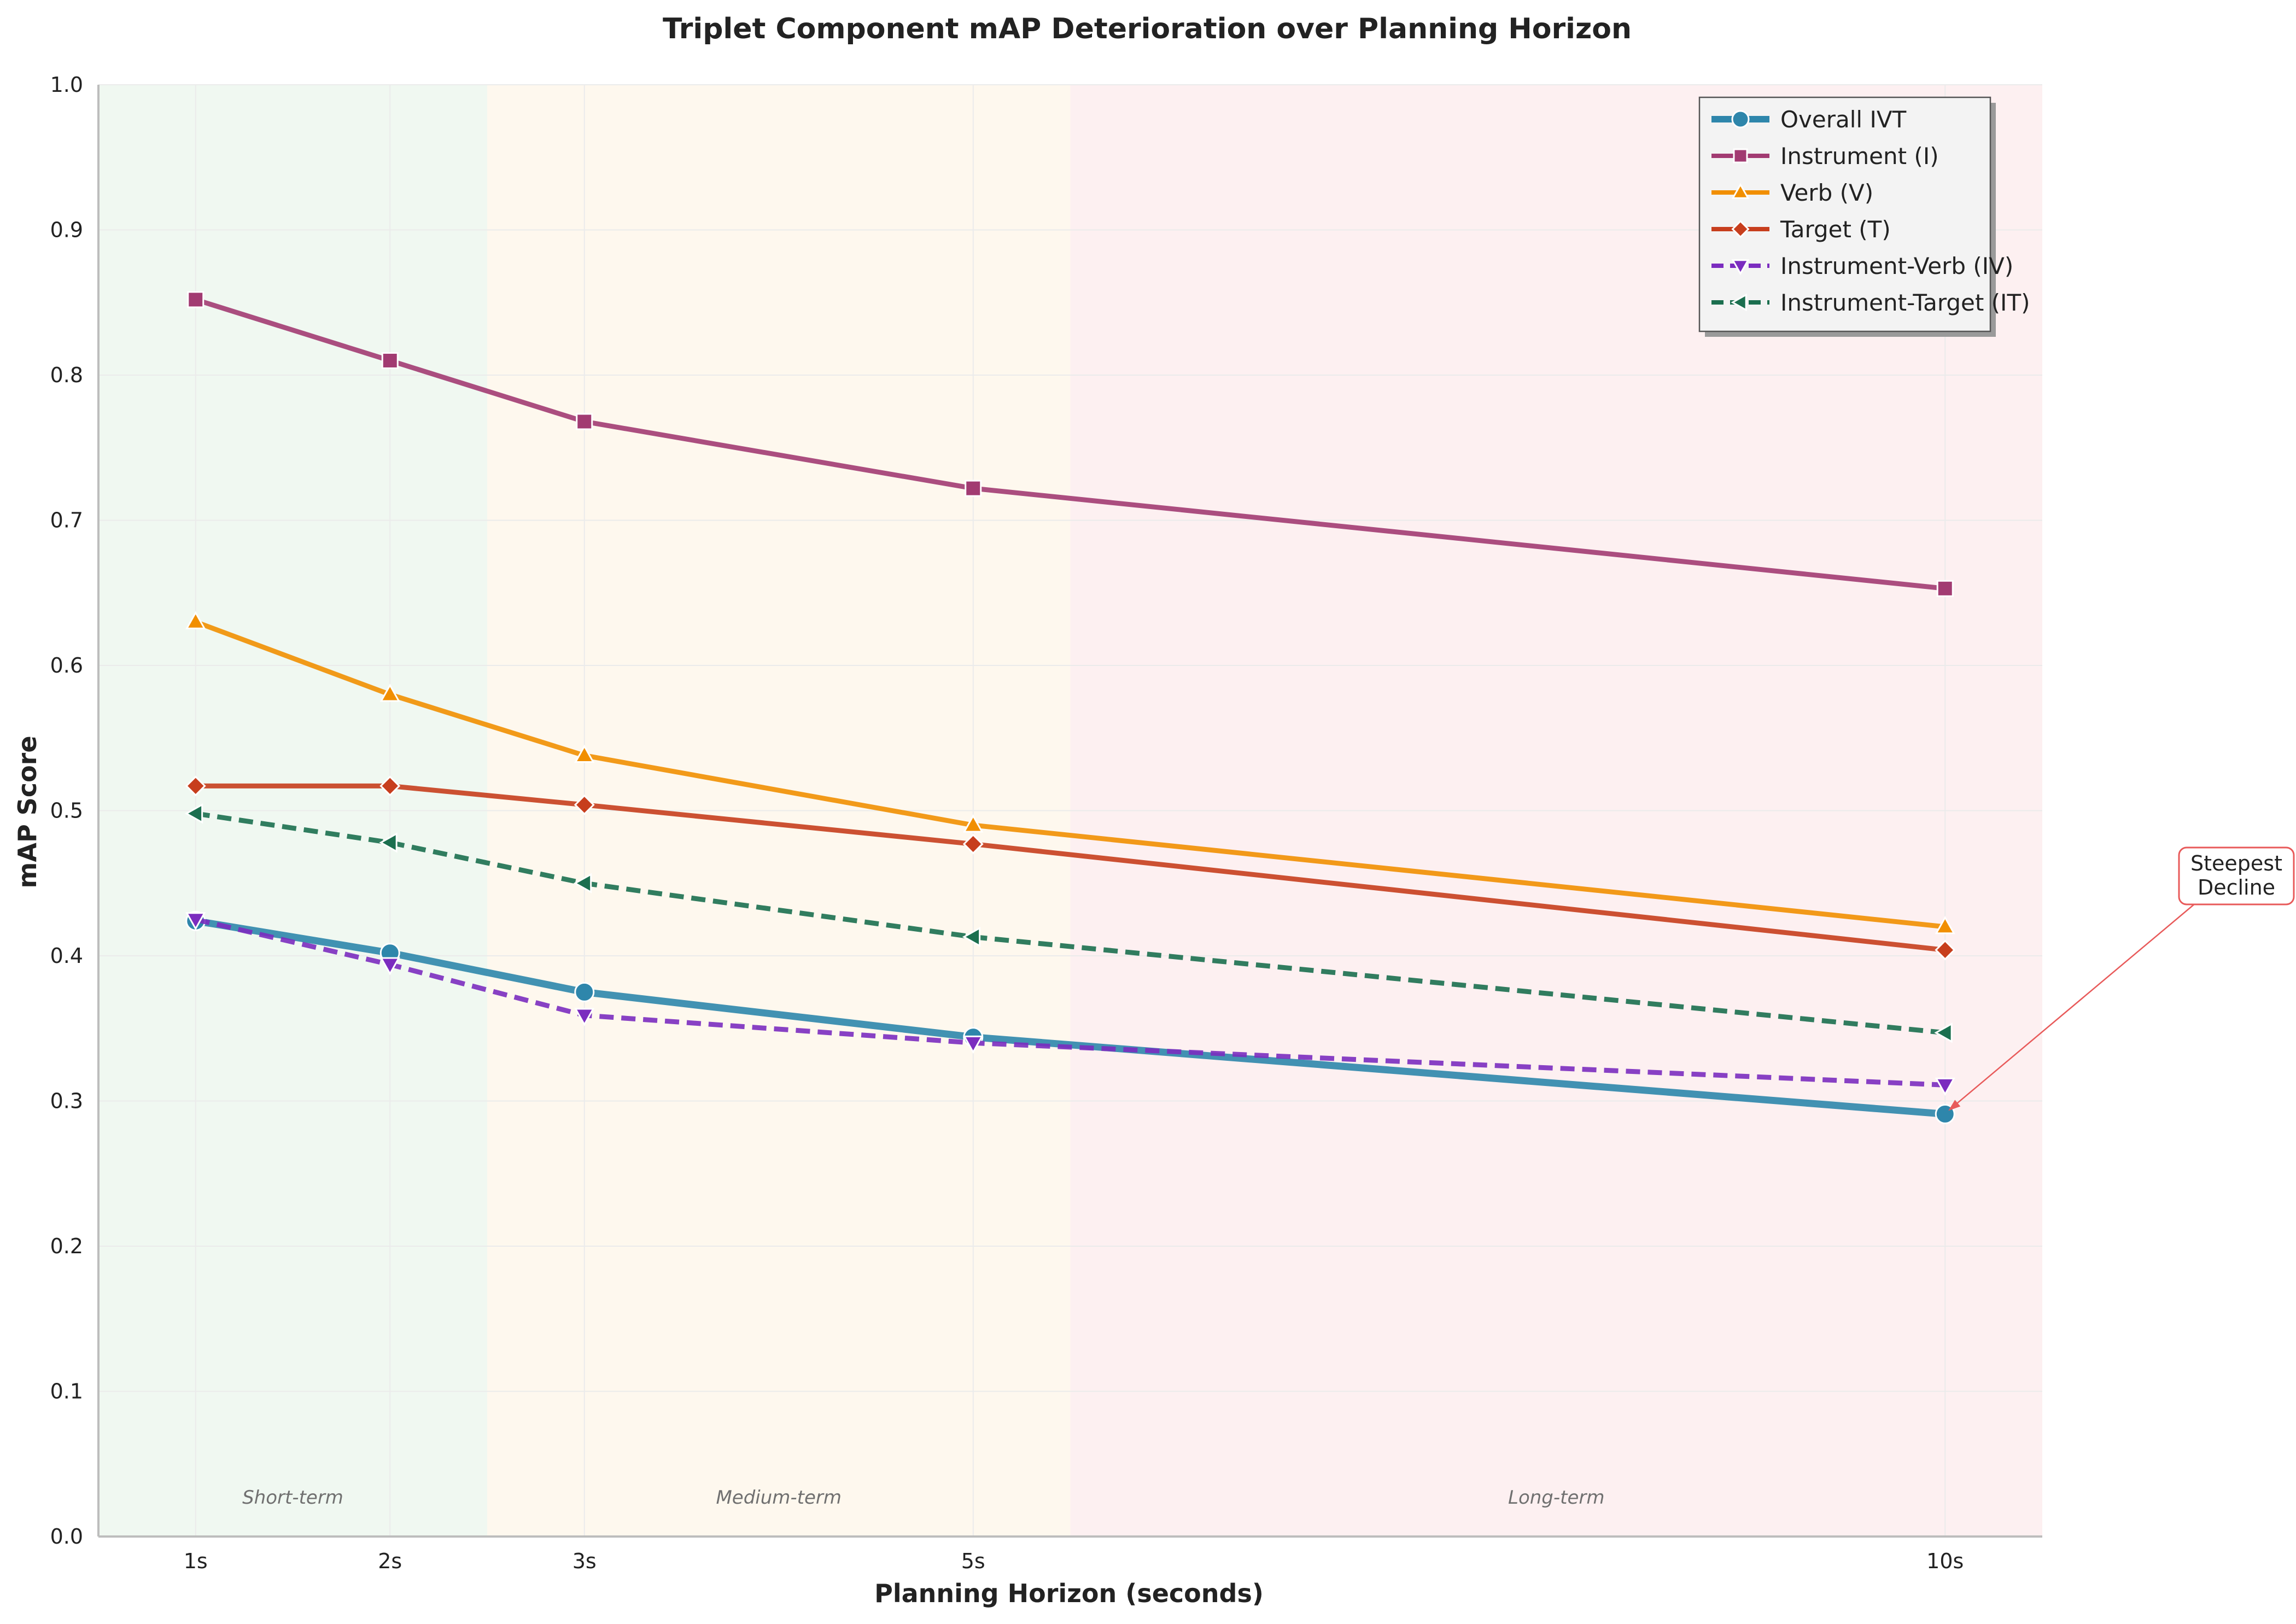 This screenshot has width=2296, height=1624. Describe the element at coordinates (66, 1246) in the screenshot. I see `y-tick-label: 0.2` at that location.